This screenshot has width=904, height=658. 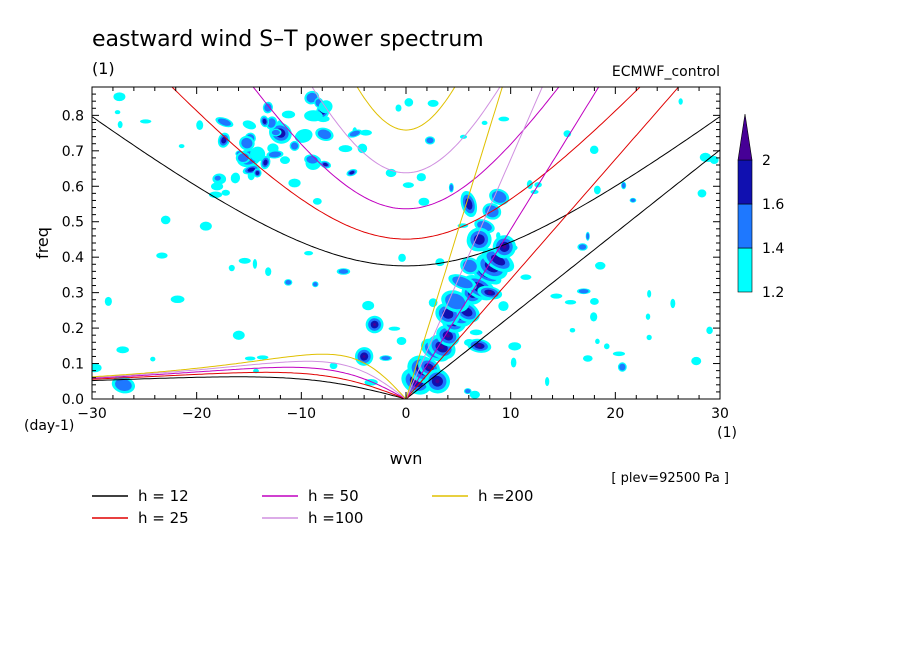 I want to click on legend-label: h = 12, so click(x=163, y=496).